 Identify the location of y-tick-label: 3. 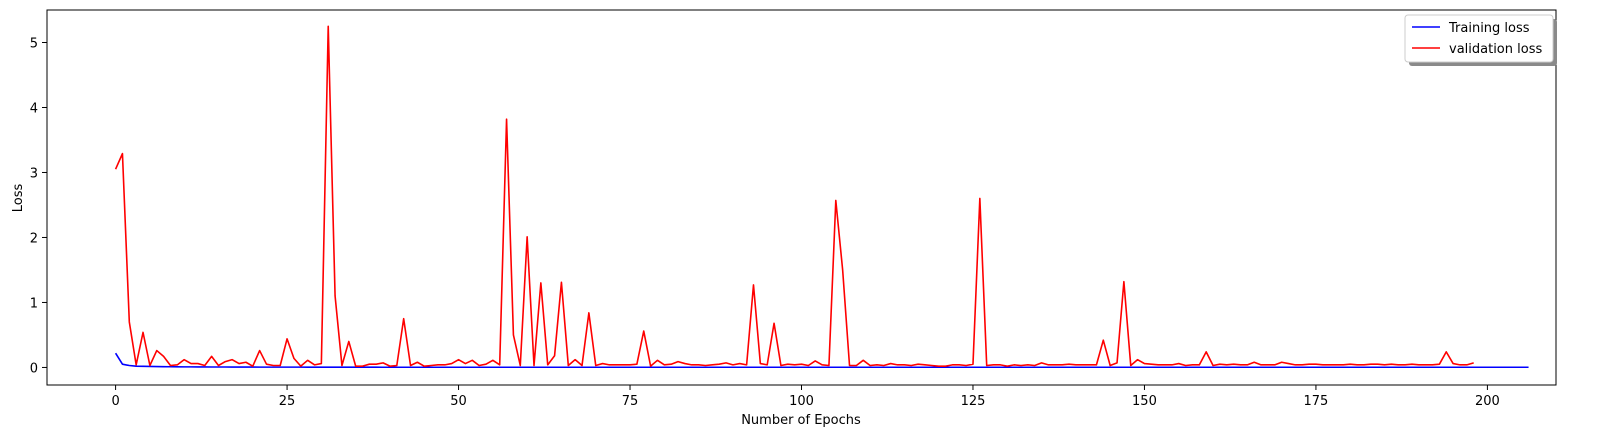
(34, 173).